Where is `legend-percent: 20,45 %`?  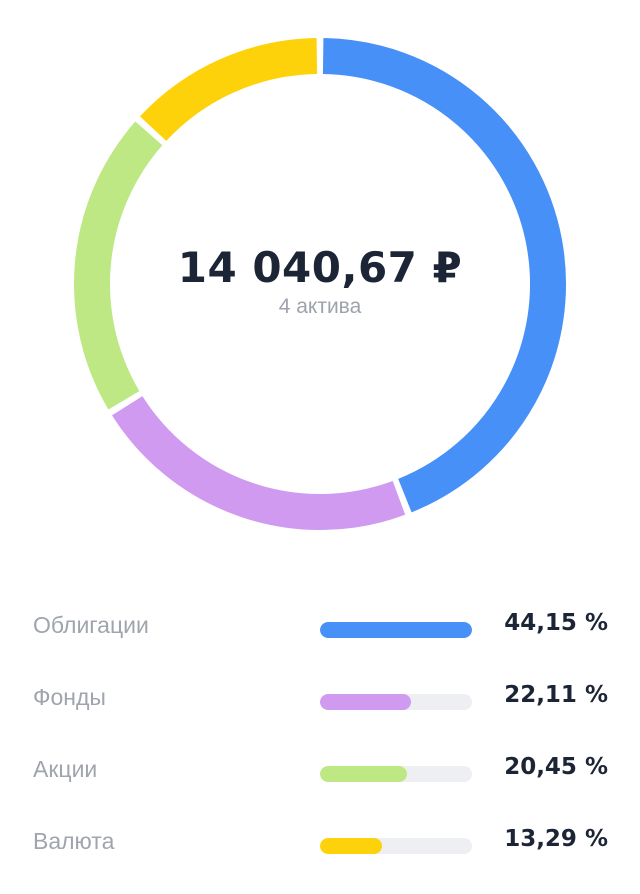 legend-percent: 20,45 % is located at coordinates (556, 767).